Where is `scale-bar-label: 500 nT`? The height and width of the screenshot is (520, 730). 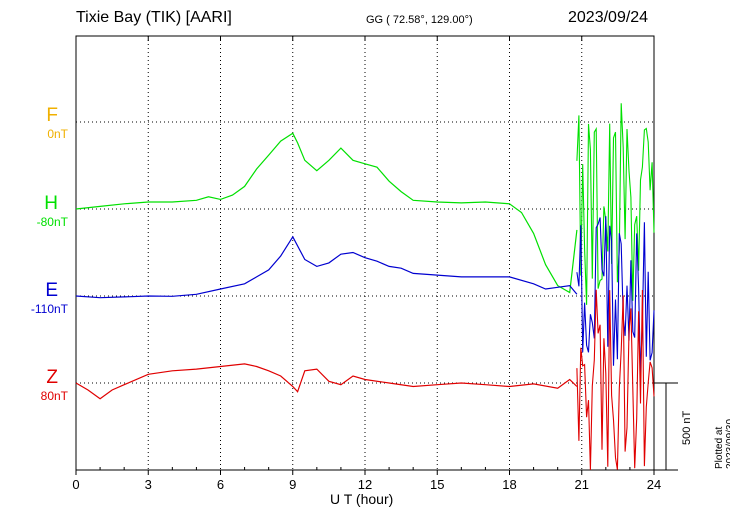
scale-bar-label: 500 nT is located at coordinates (687, 427).